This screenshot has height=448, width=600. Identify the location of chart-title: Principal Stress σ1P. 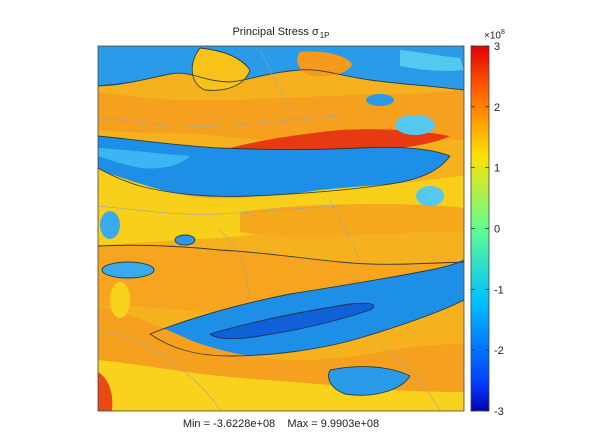
(281, 33).